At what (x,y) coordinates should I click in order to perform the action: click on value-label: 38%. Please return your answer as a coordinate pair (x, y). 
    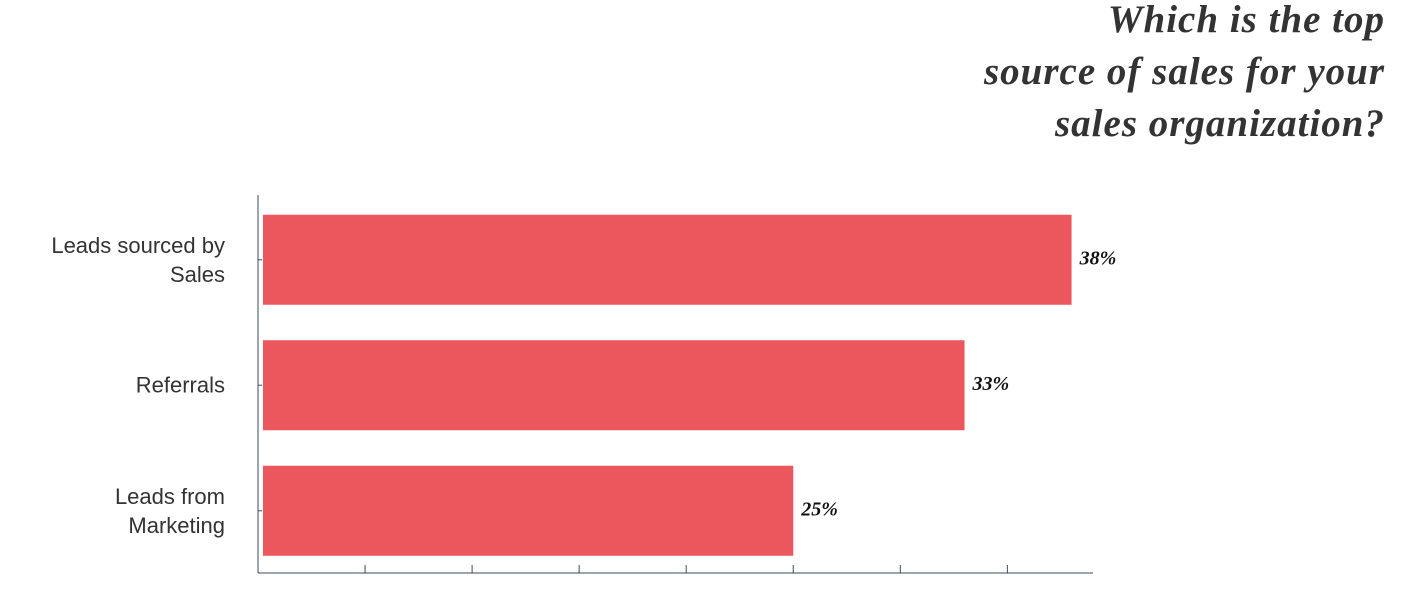
    Looking at the image, I should click on (1098, 258).